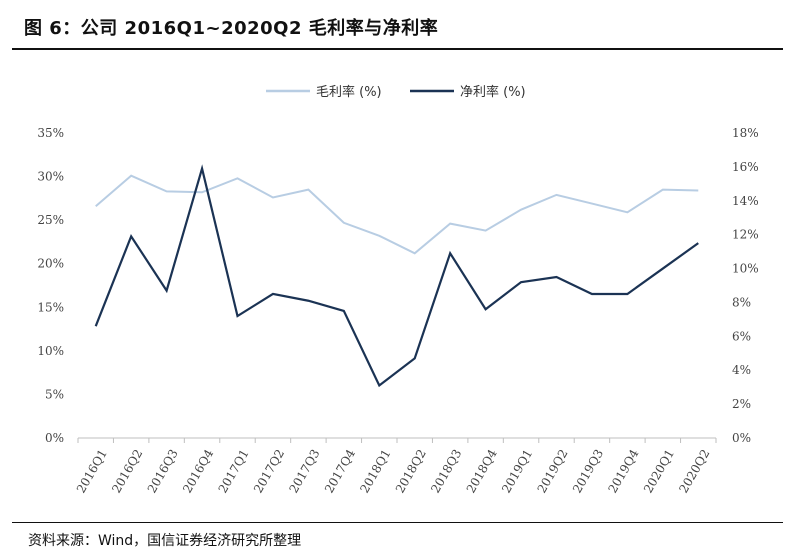  Describe the element at coordinates (446, 471) in the screenshot. I see `x-tick-label: 2018Q3` at that location.